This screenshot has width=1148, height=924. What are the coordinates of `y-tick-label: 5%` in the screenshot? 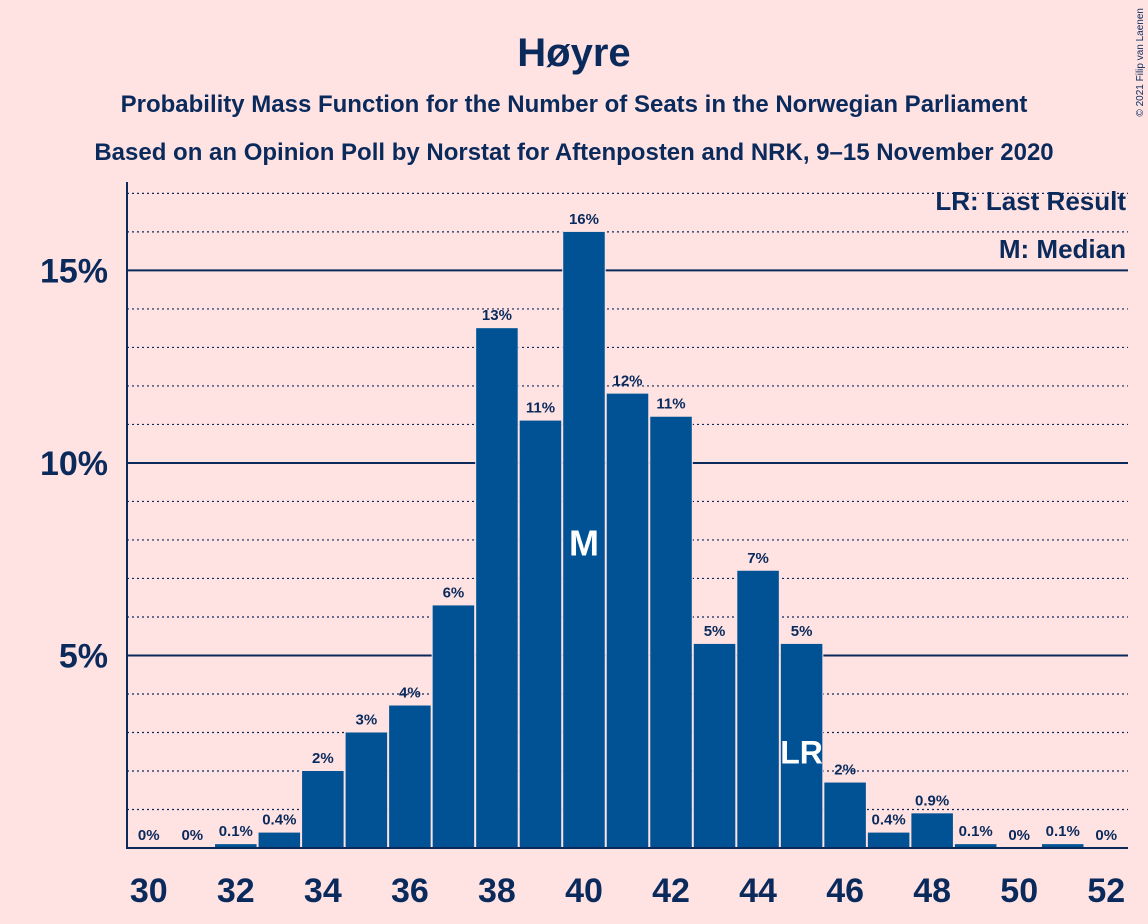 It's located at (83, 656).